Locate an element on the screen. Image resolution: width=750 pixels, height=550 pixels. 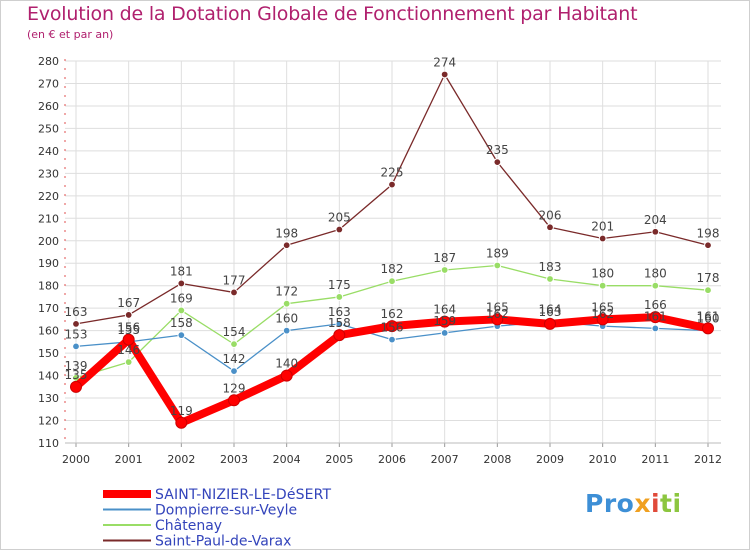
x-tick-label: 2006 is located at coordinates (392, 459).